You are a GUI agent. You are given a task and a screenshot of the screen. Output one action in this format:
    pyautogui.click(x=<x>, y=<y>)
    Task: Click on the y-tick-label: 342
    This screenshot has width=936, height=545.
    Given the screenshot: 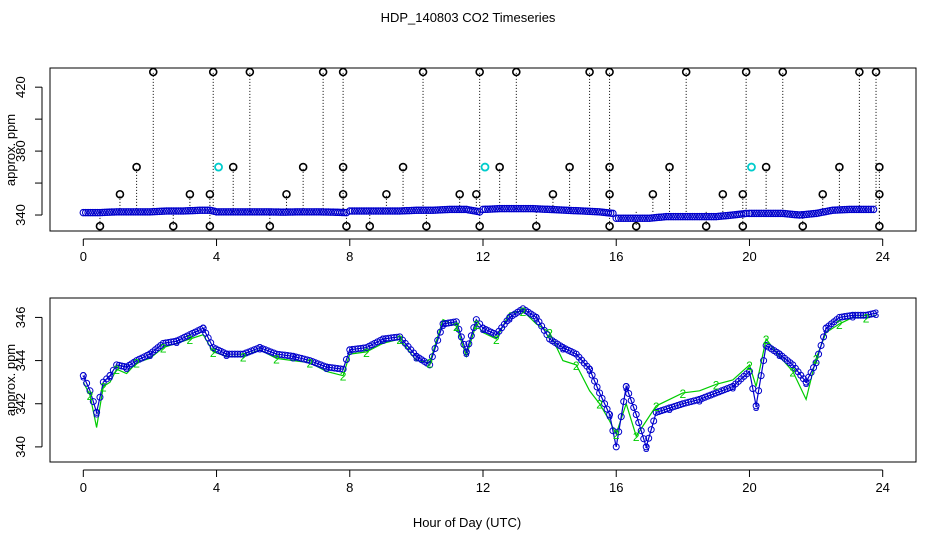 What is the action you would take?
    pyautogui.click(x=20, y=404)
    